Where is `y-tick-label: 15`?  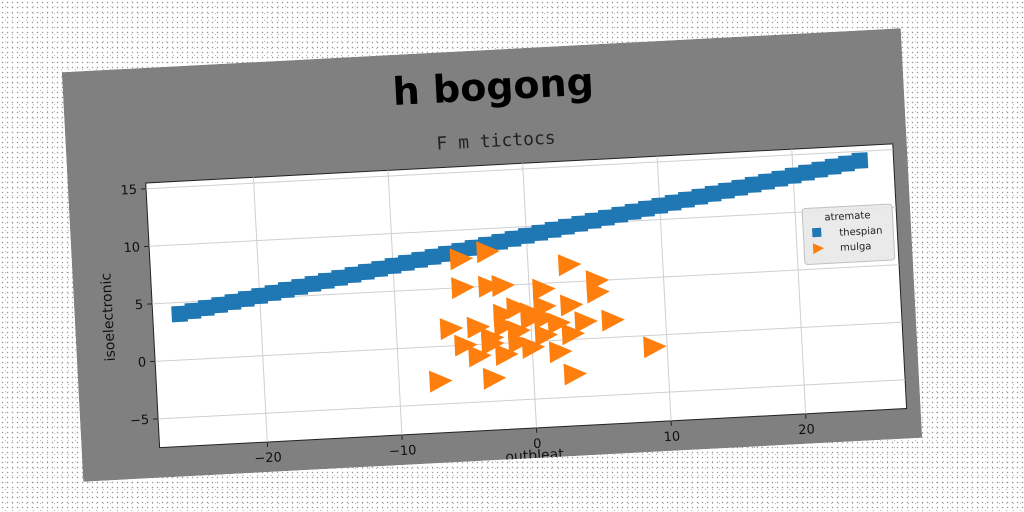
y-tick-label: 15 is located at coordinates (128, 191).